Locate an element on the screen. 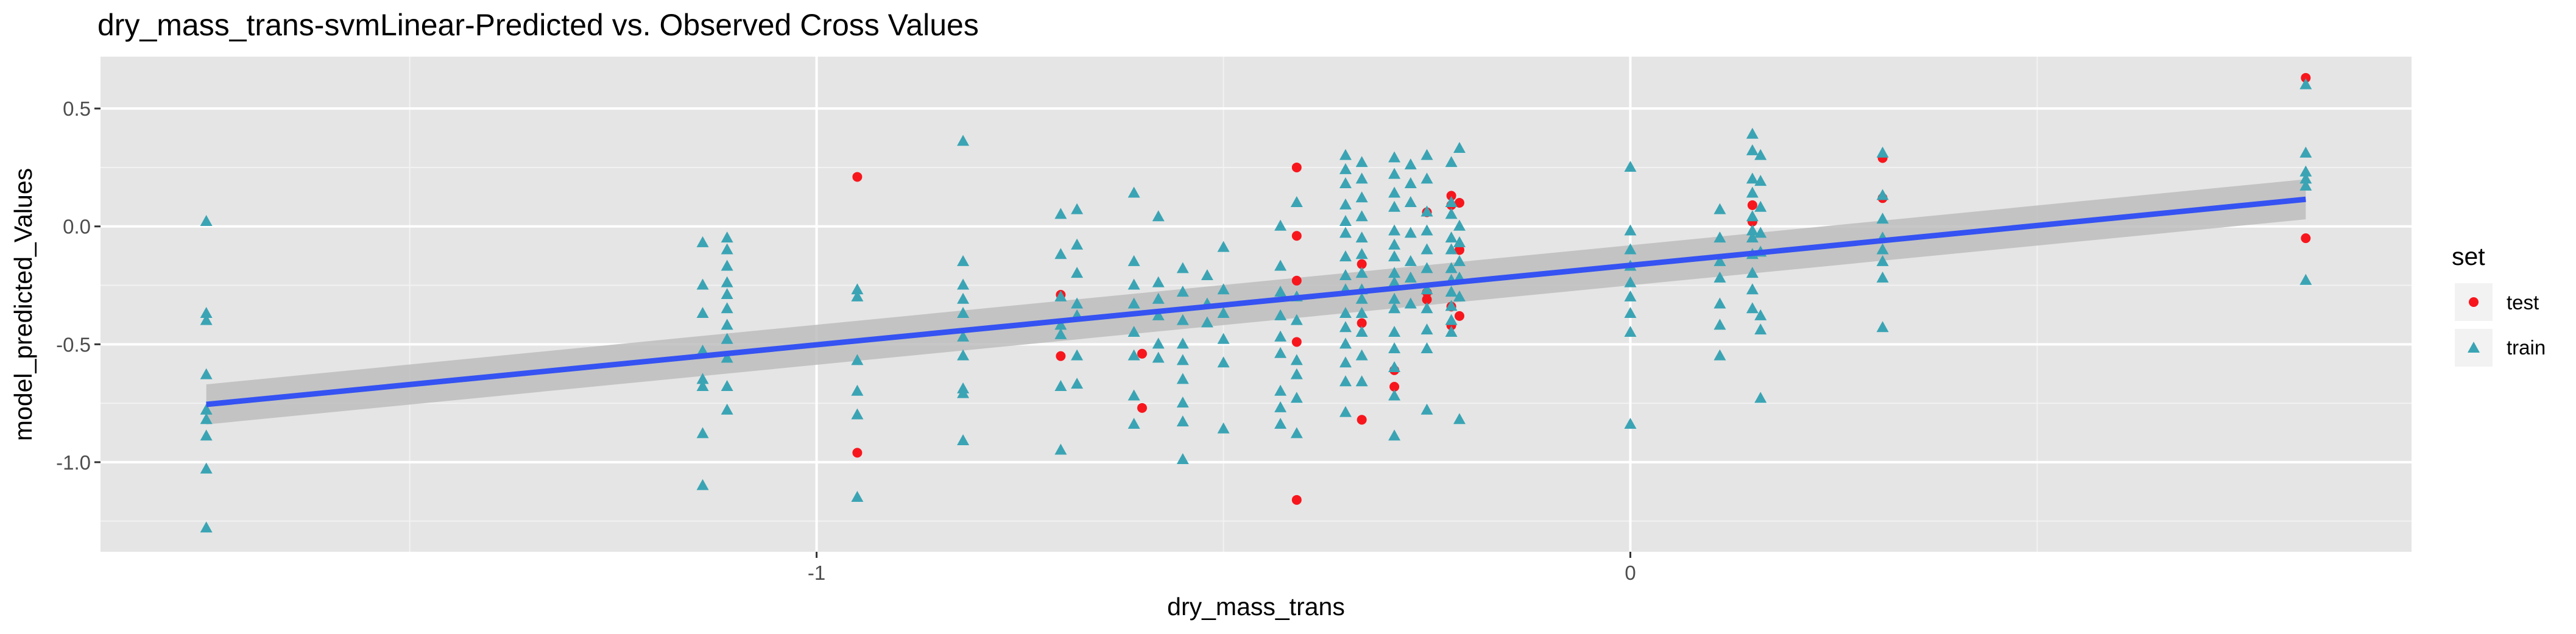 This screenshot has width=2576, height=634. y-tick-label: 0.0 is located at coordinates (77, 227).